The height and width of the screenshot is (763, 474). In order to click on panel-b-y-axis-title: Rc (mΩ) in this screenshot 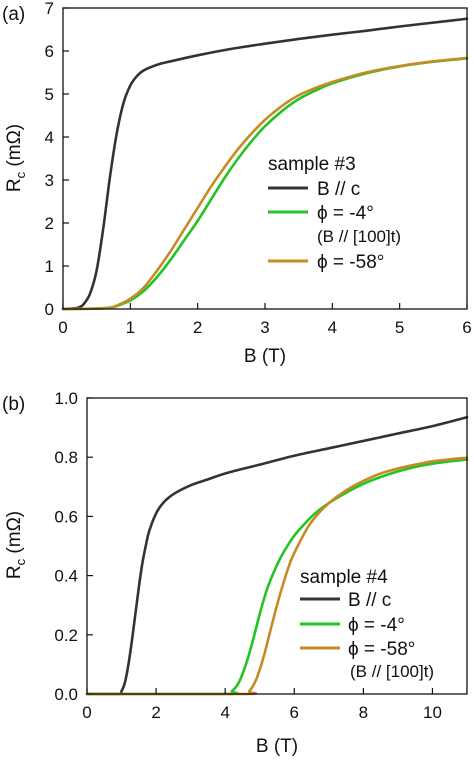, I will do `click(16, 545)`.